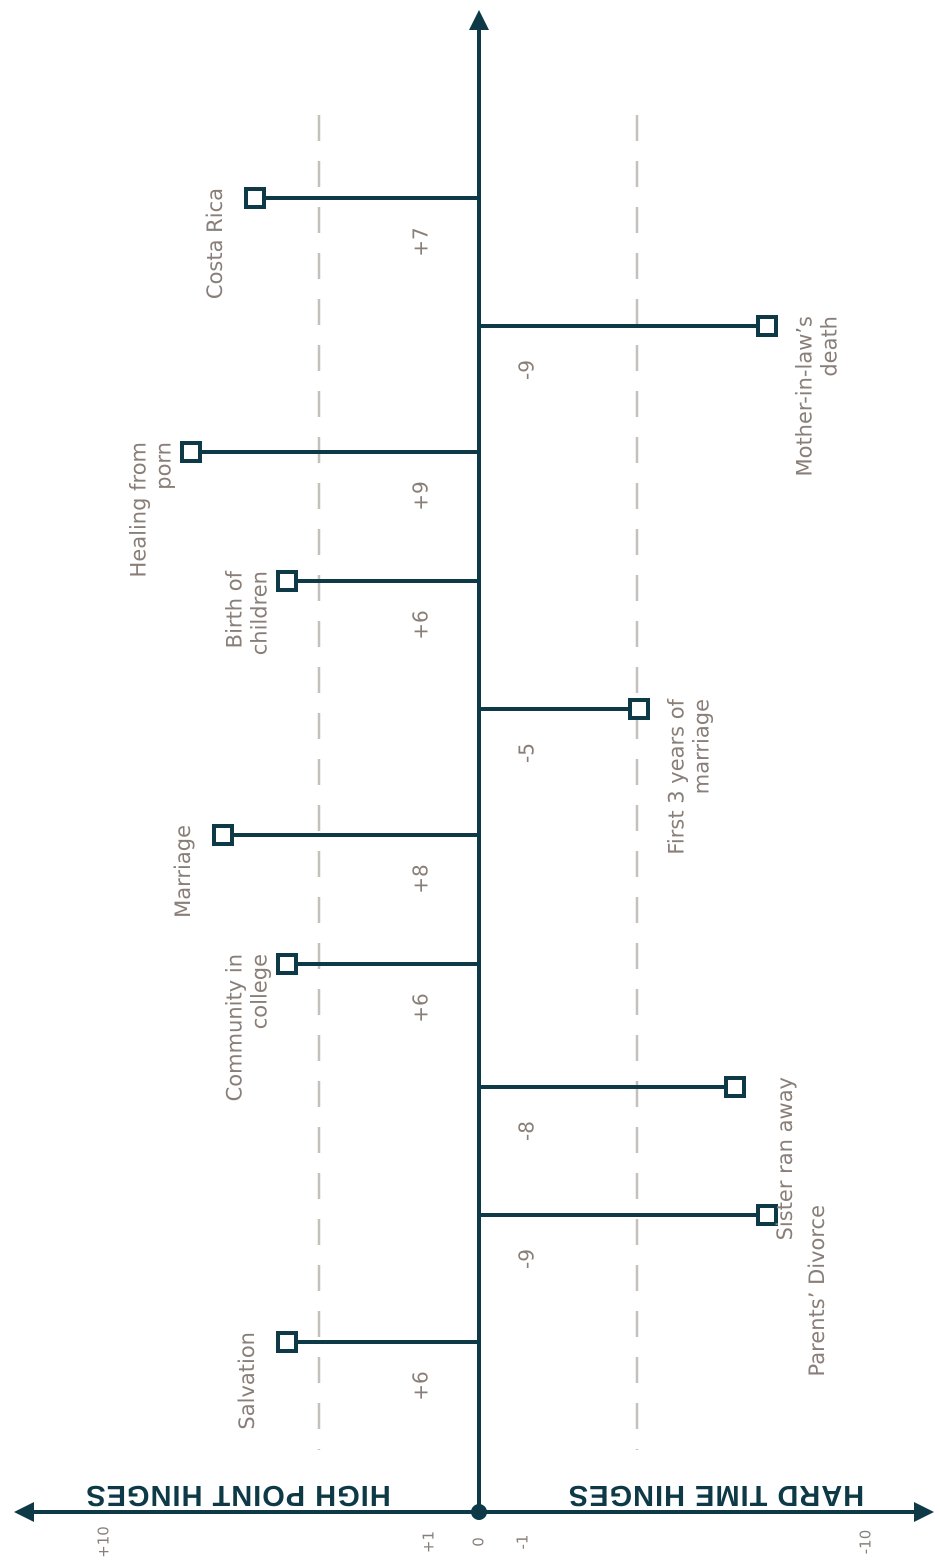 The height and width of the screenshot is (1566, 940). I want to click on category-label-line: Sister ran away, so click(785, 1158).